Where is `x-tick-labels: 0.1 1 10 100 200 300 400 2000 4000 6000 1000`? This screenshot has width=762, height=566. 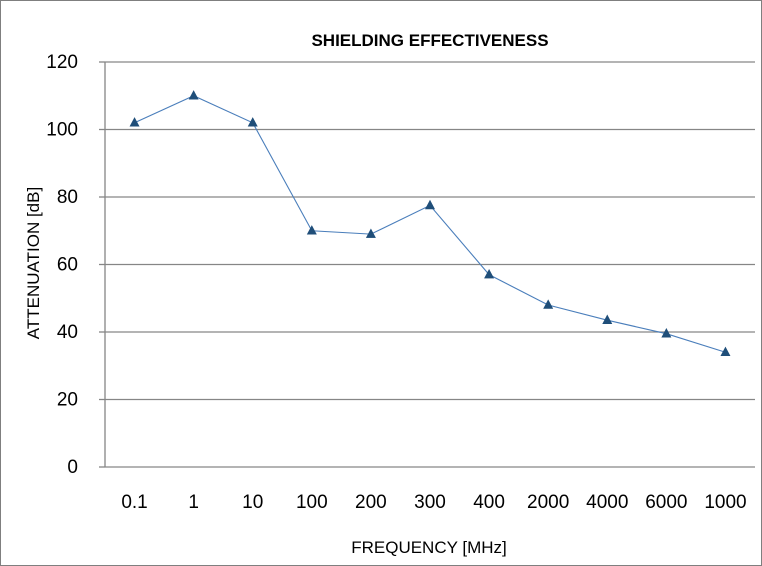 x-tick-labels: 0.1 1 10 100 200 300 400 2000 4000 6000 1000 is located at coordinates (433, 502).